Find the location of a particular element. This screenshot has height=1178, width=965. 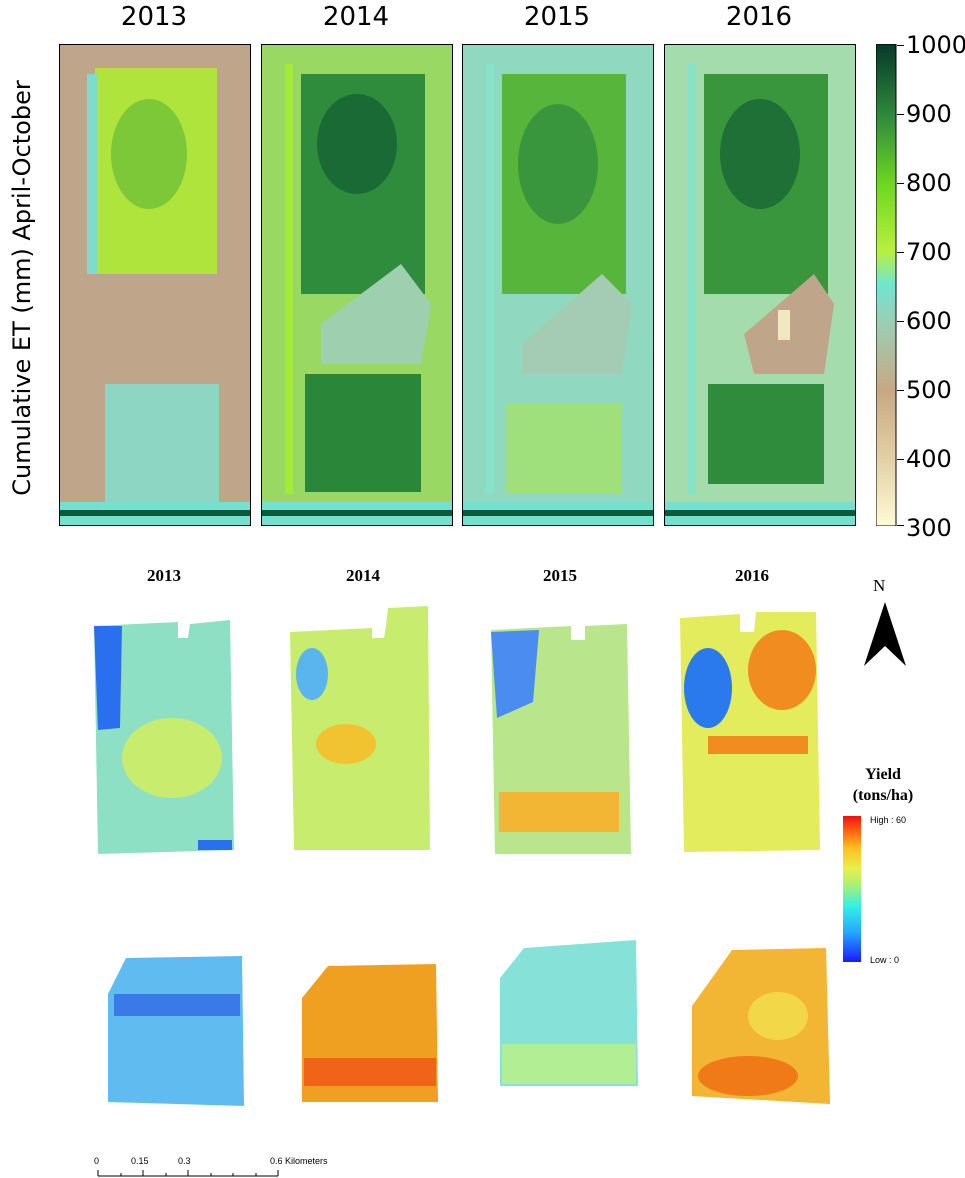

cbar-tick-500: 500 is located at coordinates (929, 390).